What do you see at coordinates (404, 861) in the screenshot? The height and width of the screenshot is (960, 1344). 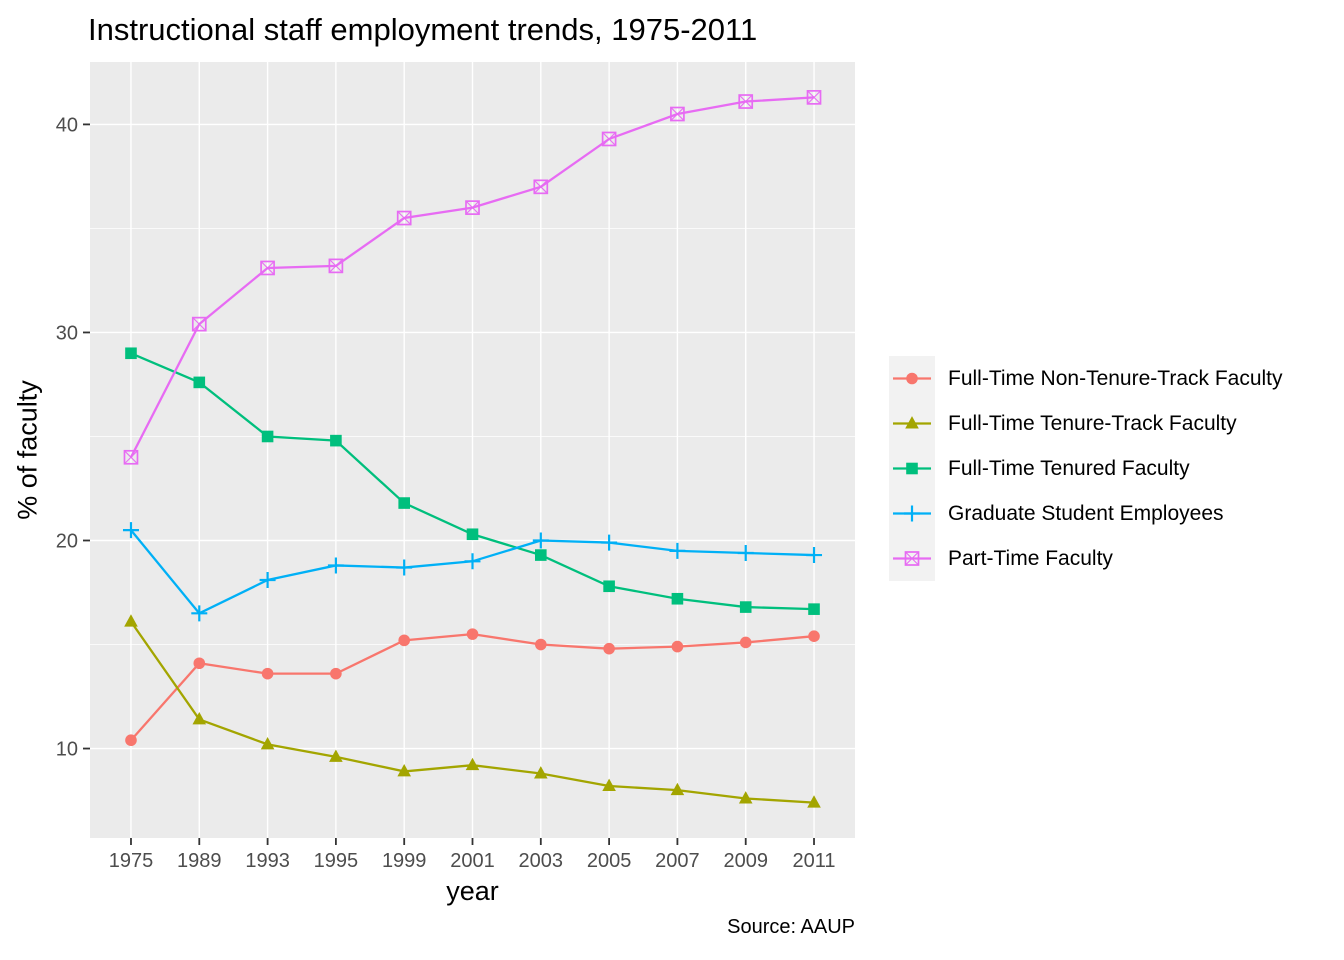 I see `x-tick-label: 1999` at bounding box center [404, 861].